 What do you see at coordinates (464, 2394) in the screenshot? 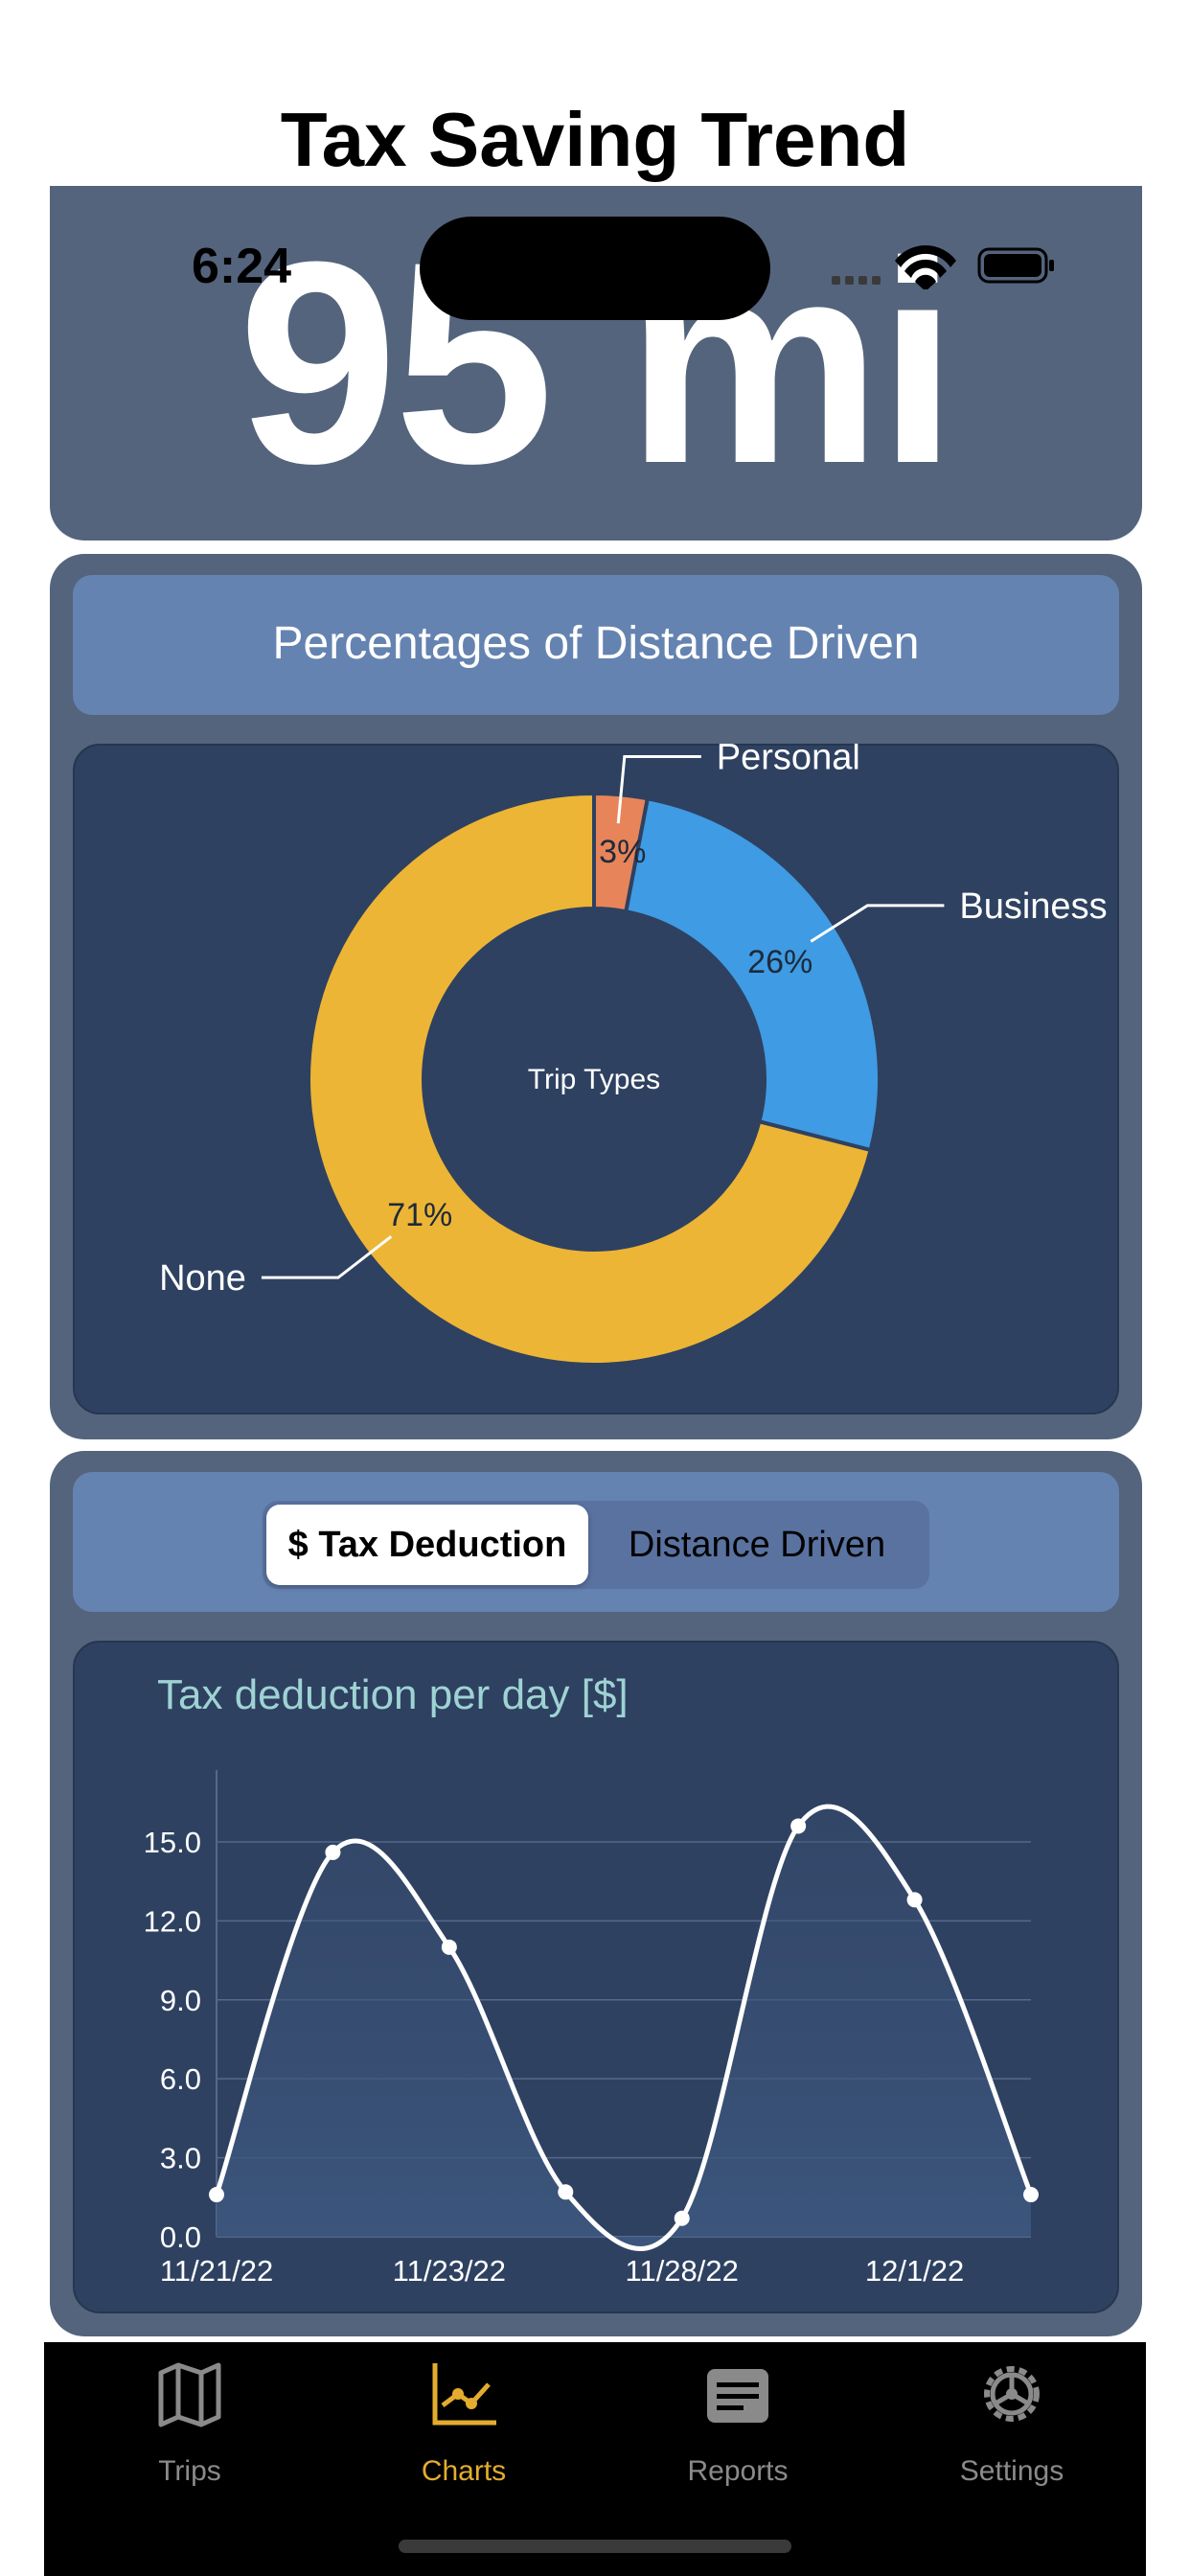
I see `chart-line-icon` at bounding box center [464, 2394].